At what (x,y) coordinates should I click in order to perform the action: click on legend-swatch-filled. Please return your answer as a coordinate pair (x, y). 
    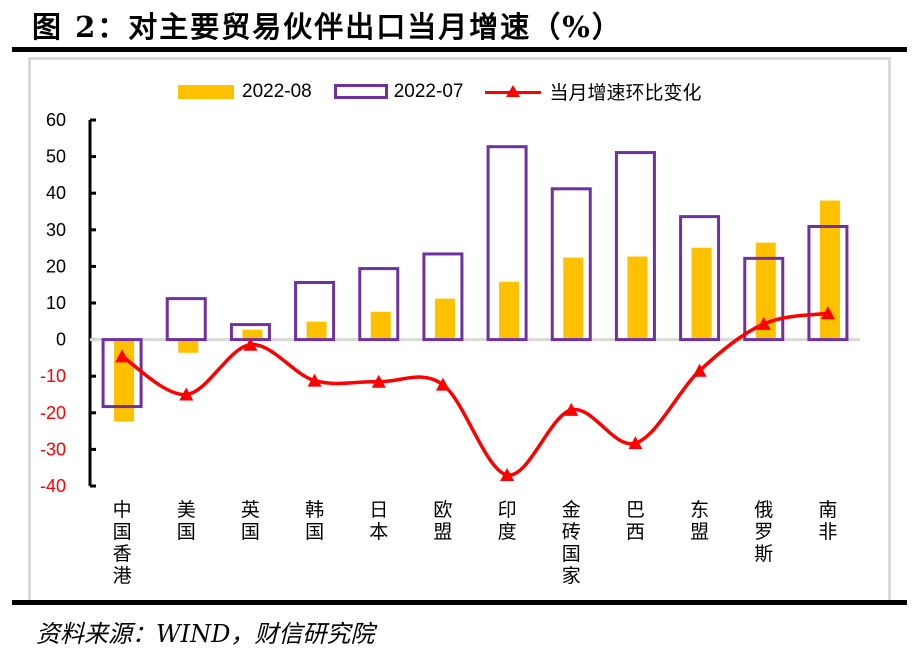
    Looking at the image, I should click on (206, 91).